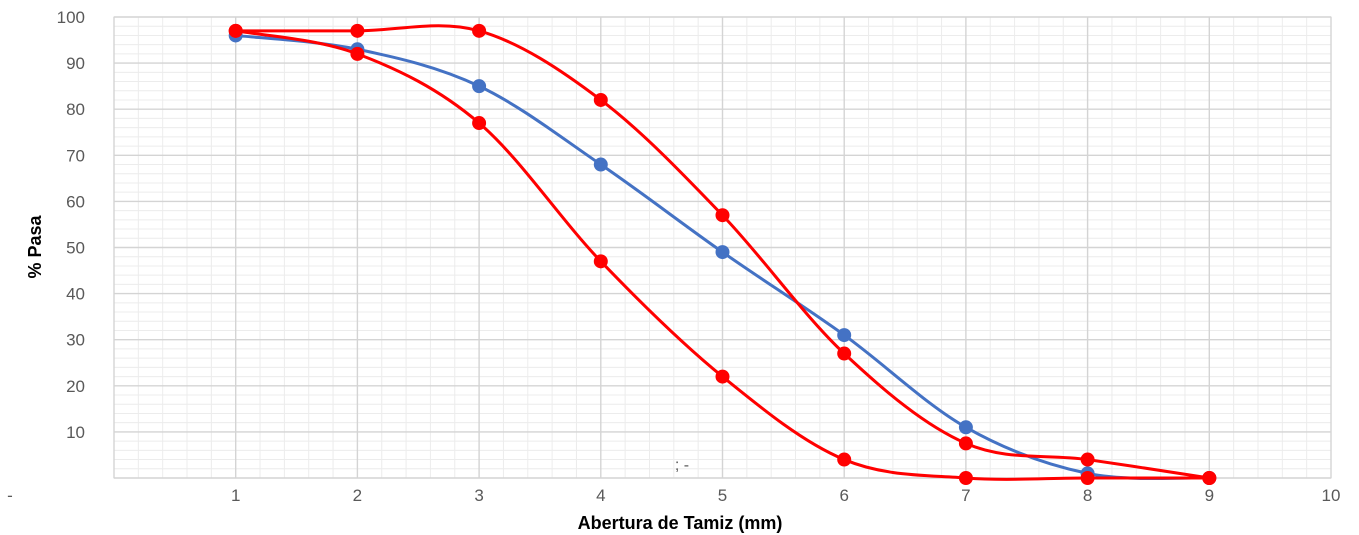 This screenshot has width=1359, height=535. Describe the element at coordinates (235, 495) in the screenshot. I see `x-tick-label: 1` at that location.